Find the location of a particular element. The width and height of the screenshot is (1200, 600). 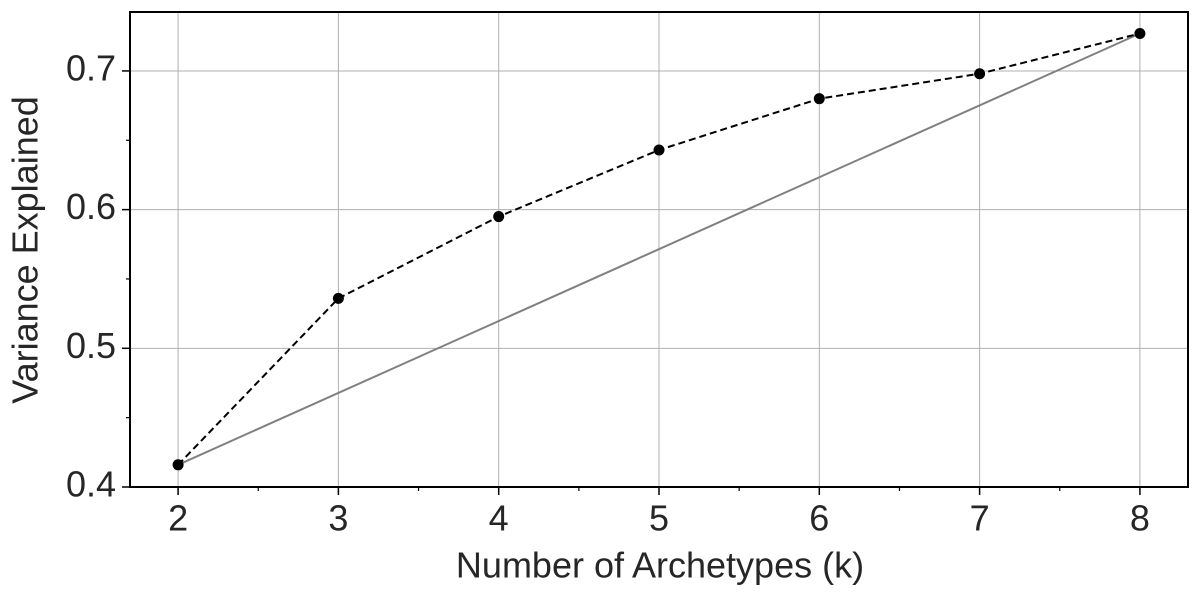

x-tick-label: 4 is located at coordinates (499, 518).